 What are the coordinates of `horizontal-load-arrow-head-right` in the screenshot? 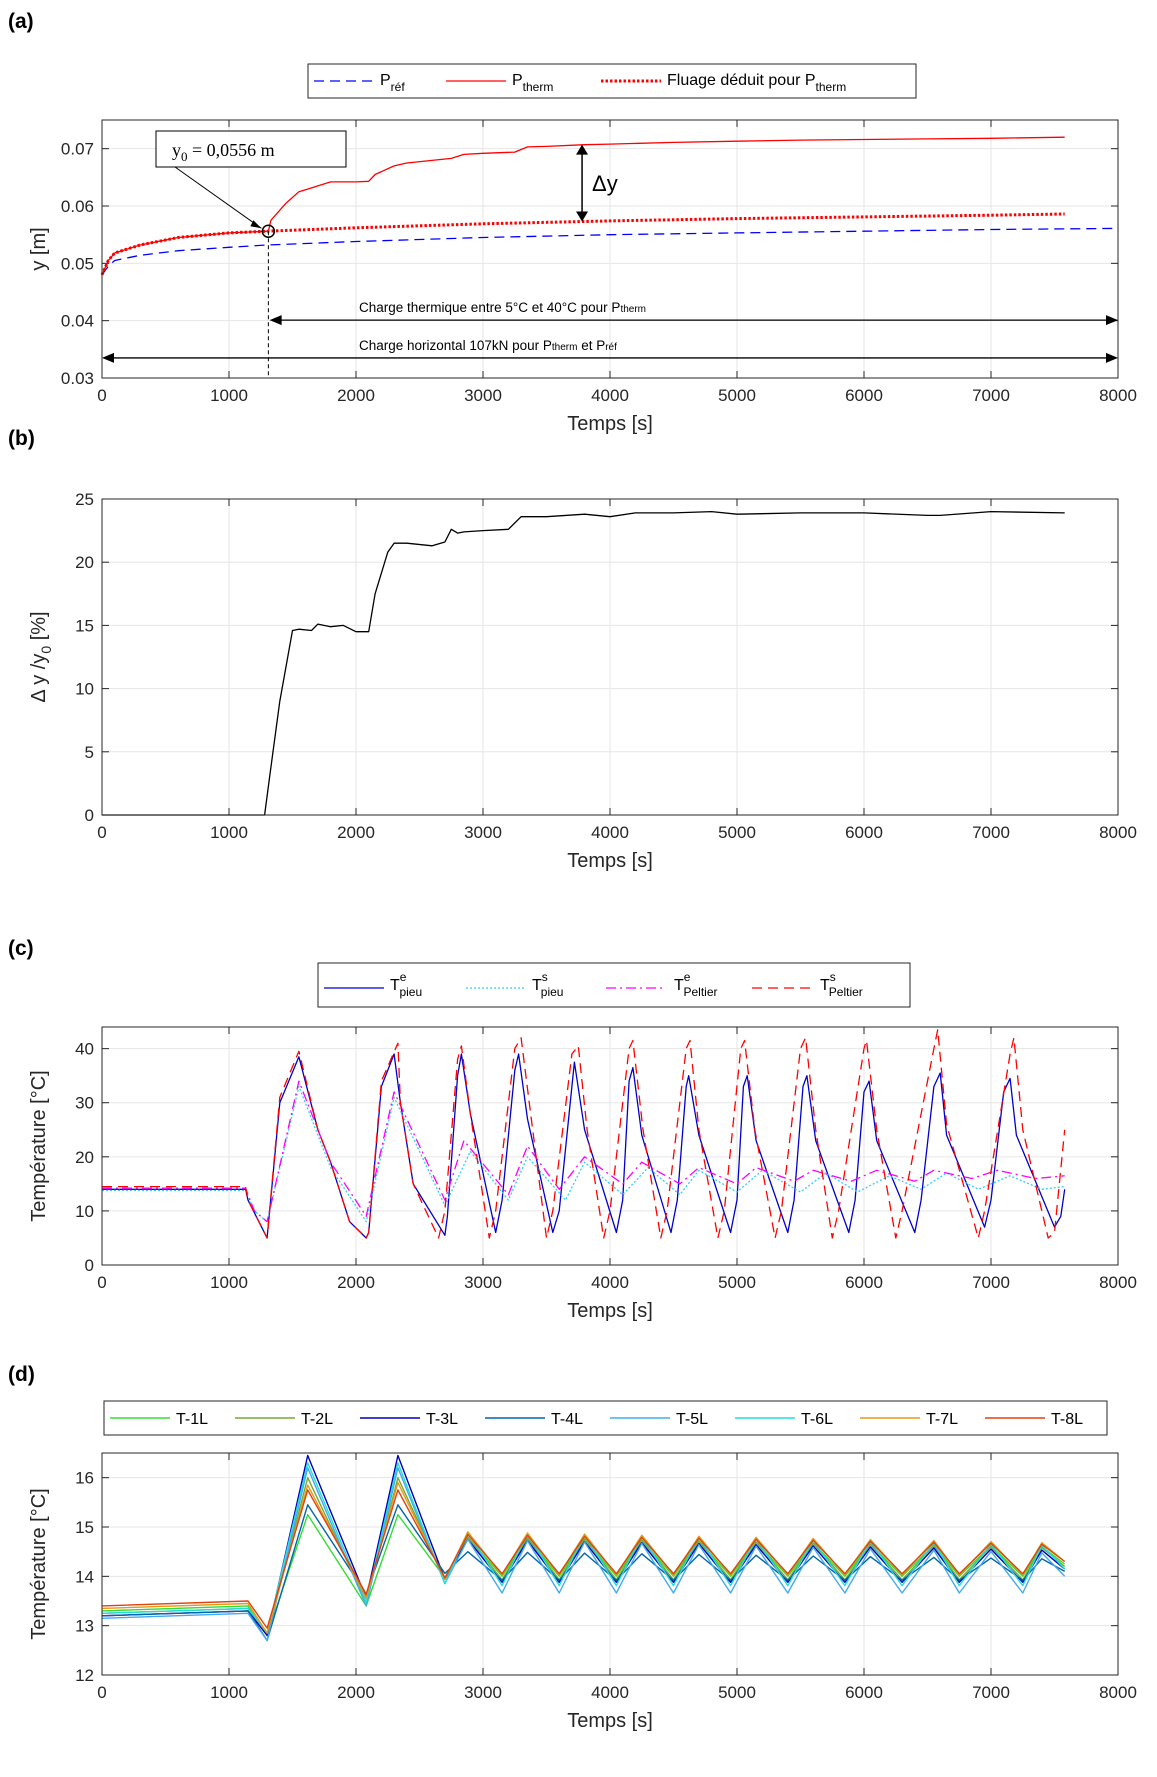 It's located at (1112, 357).